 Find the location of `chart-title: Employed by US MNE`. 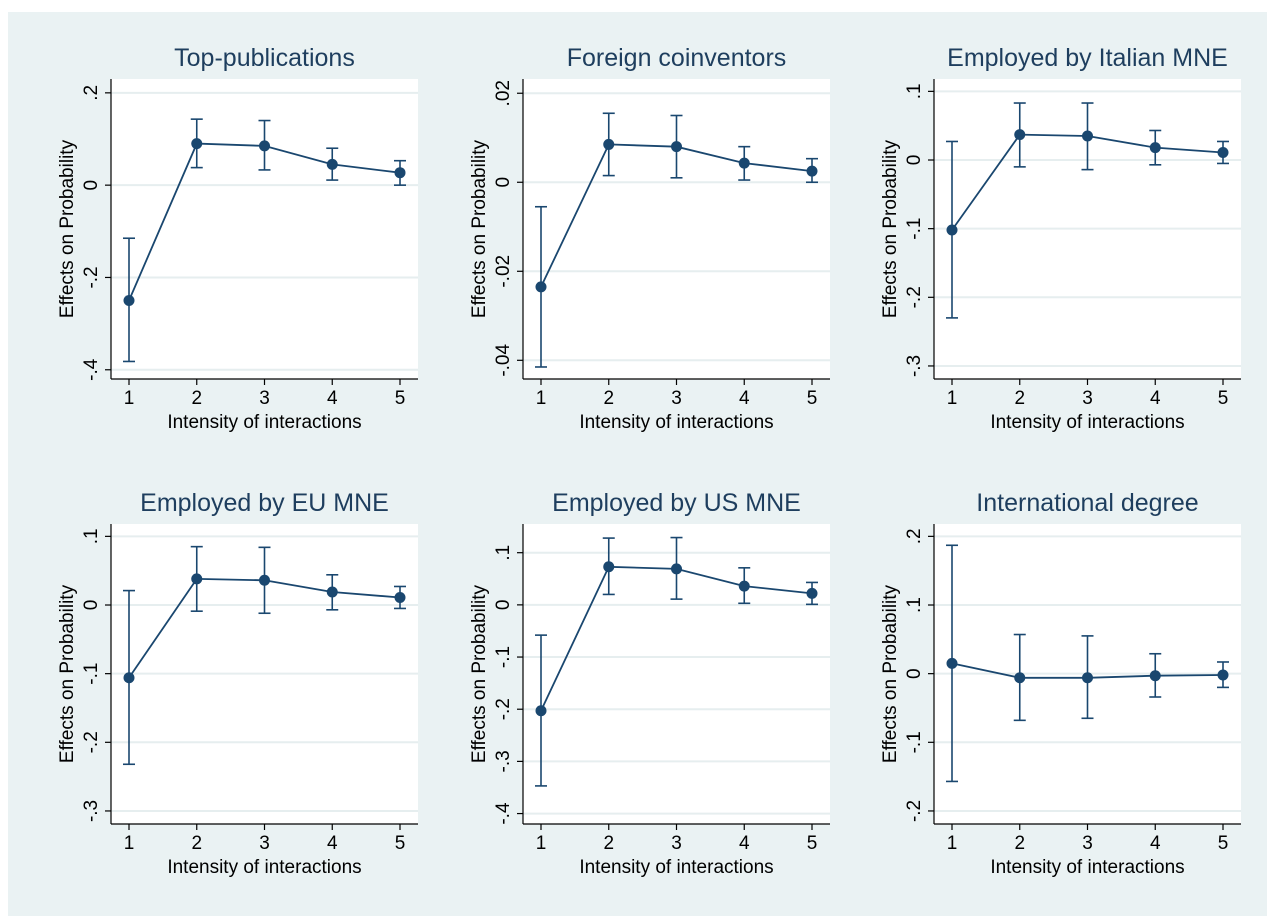

chart-title: Employed by US MNE is located at coordinates (676, 503).